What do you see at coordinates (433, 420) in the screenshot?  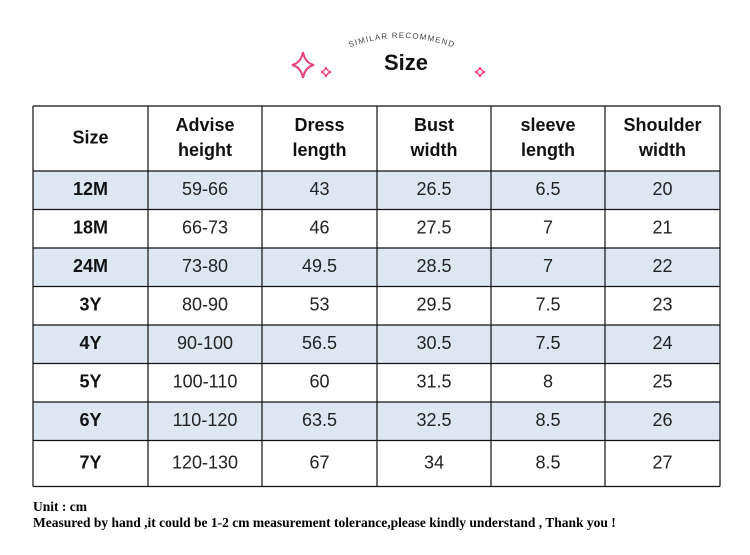 I see `cell: 32.5` at bounding box center [433, 420].